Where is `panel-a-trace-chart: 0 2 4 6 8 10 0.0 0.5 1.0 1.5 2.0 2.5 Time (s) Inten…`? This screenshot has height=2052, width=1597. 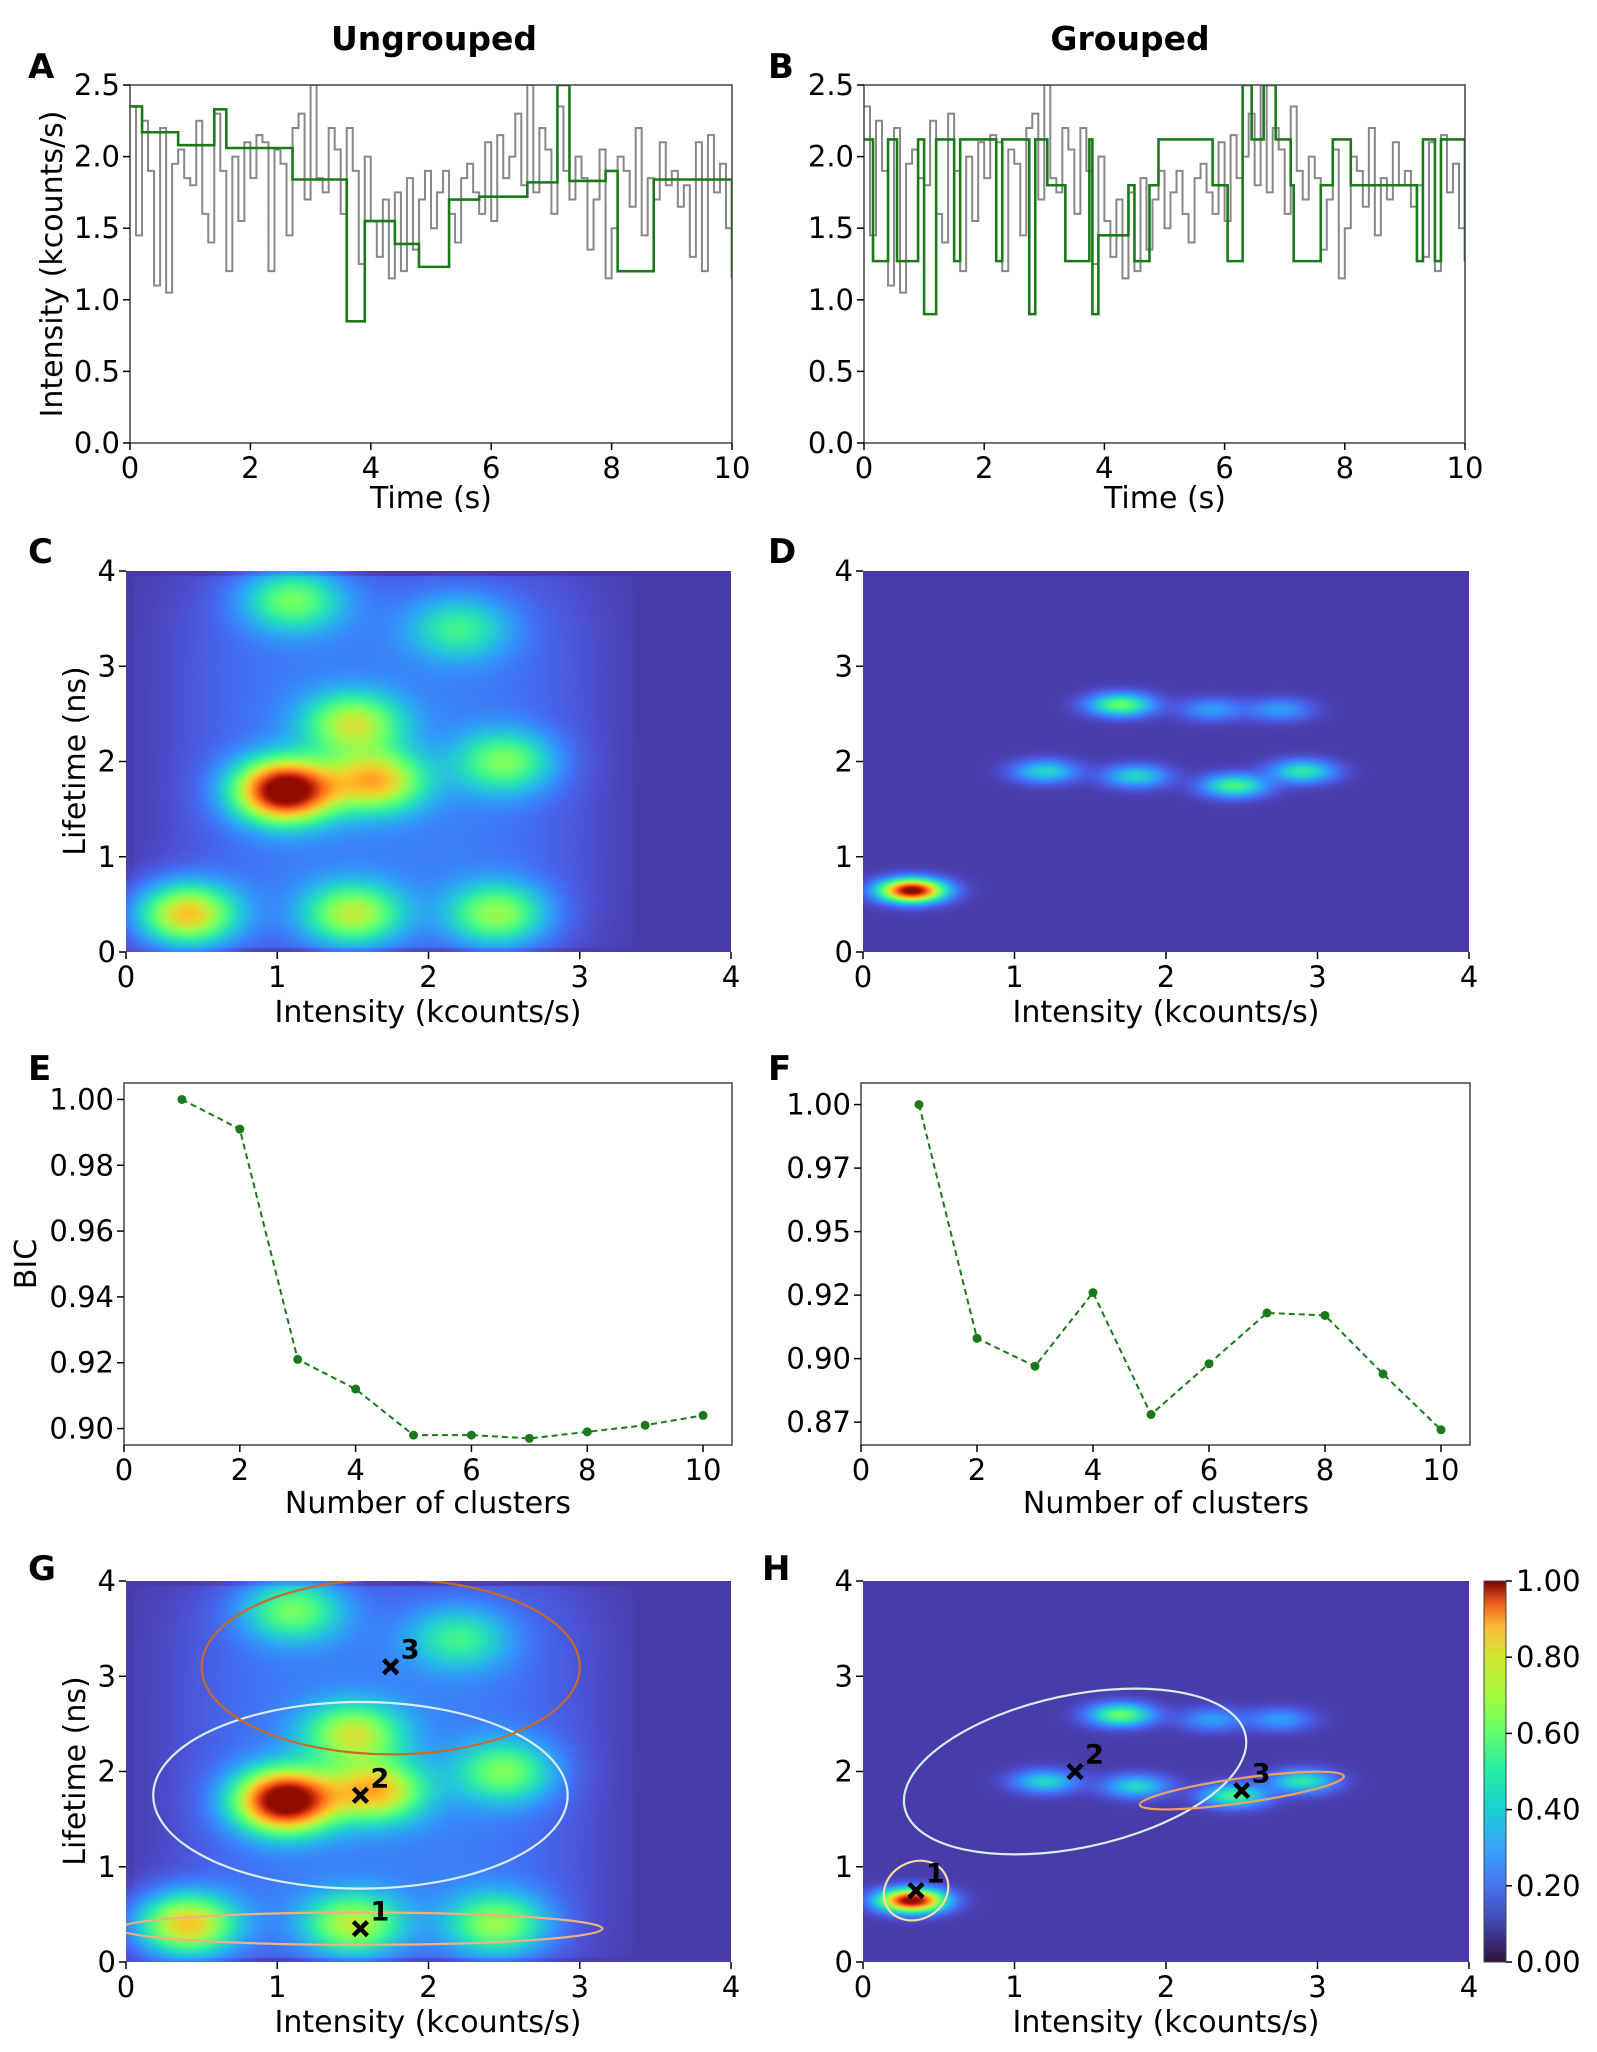 panel-a-trace-chart: 0 2 4 6 8 10 0.0 0.5 1.0 1.5 2.0 2.5 Time (s) Inten… is located at coordinates (392, 292).